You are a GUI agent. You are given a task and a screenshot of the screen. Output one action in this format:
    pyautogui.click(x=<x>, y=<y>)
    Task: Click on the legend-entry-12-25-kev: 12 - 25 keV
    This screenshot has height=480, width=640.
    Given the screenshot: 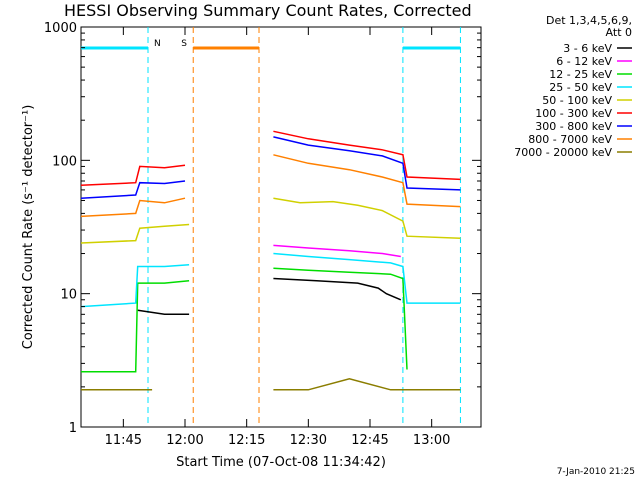 What is the action you would take?
    pyautogui.click(x=580, y=74)
    